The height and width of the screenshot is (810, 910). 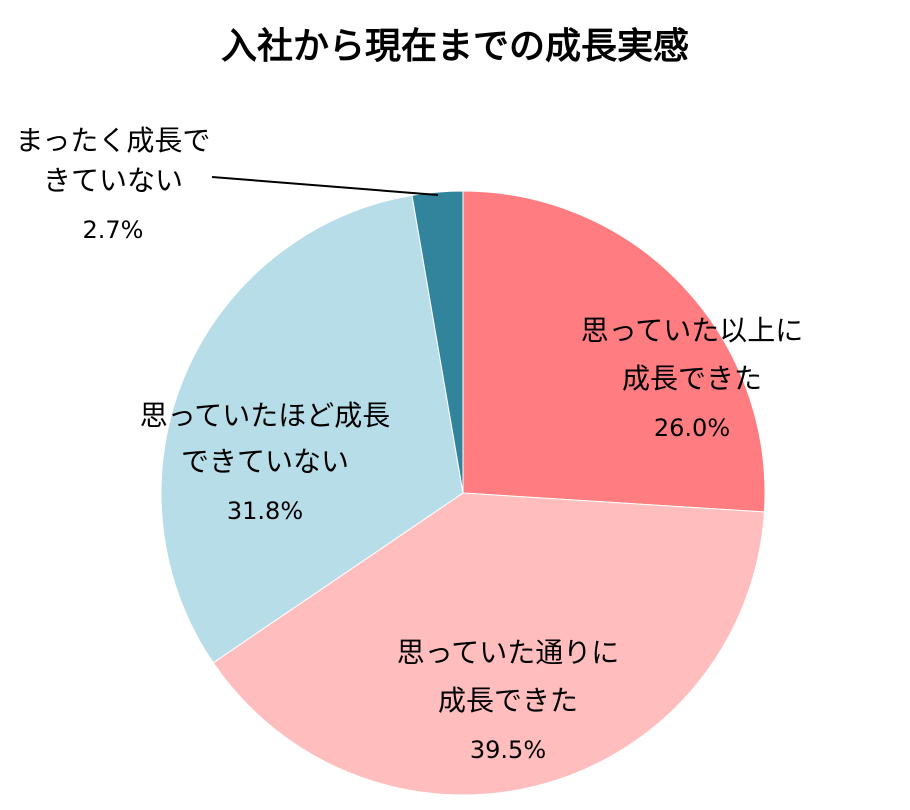 I want to click on slice-value-label: 39.5%, so click(x=508, y=750).